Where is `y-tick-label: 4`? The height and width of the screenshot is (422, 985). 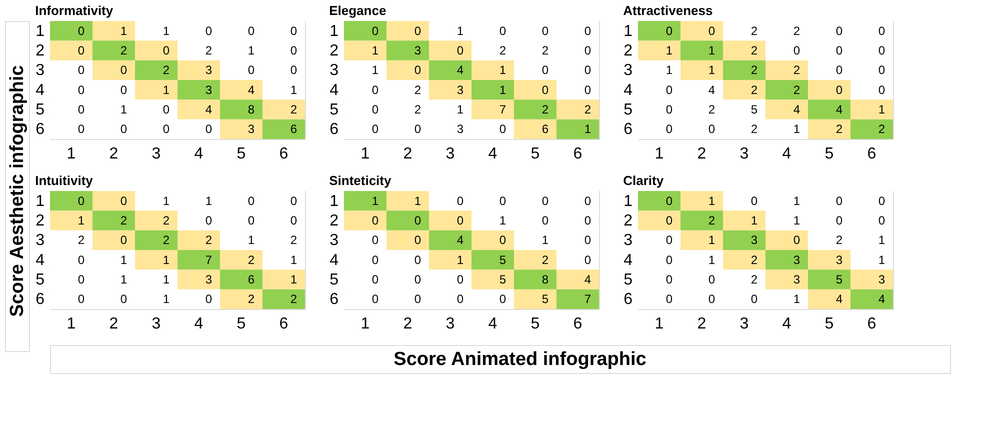
y-tick-label: 4 is located at coordinates (628, 260).